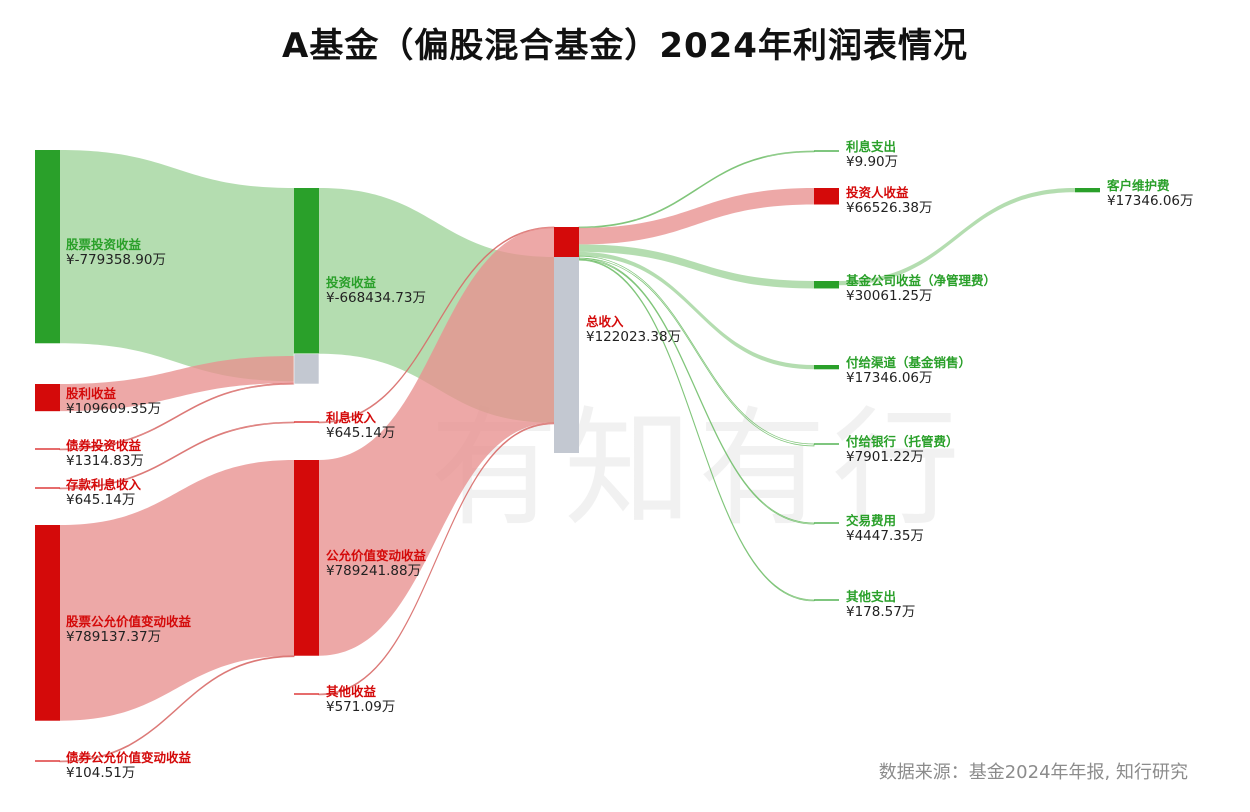  I want to click on node-value-zqtz: ¥1314.83万, so click(105, 461).